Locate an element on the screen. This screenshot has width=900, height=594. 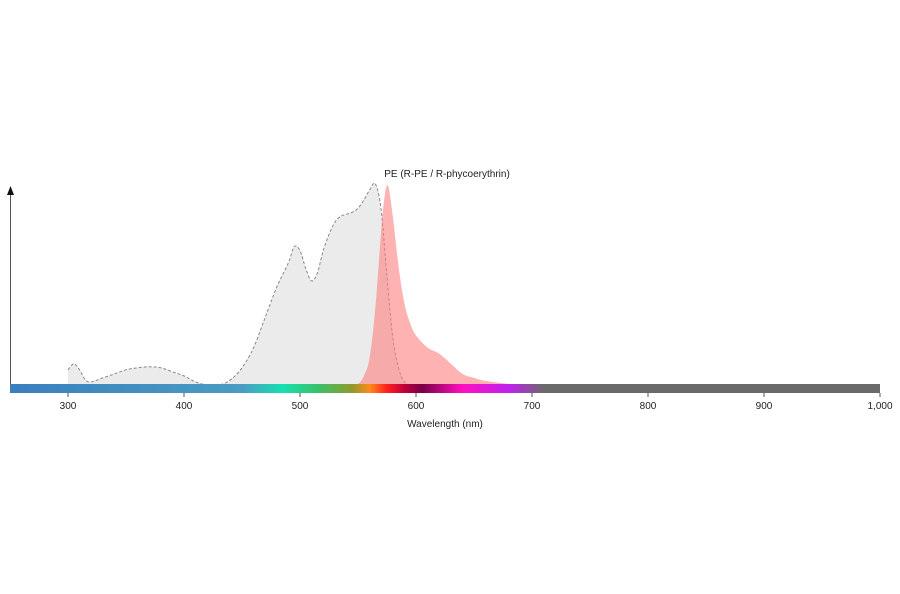
excitation-area is located at coordinates (242, 285).